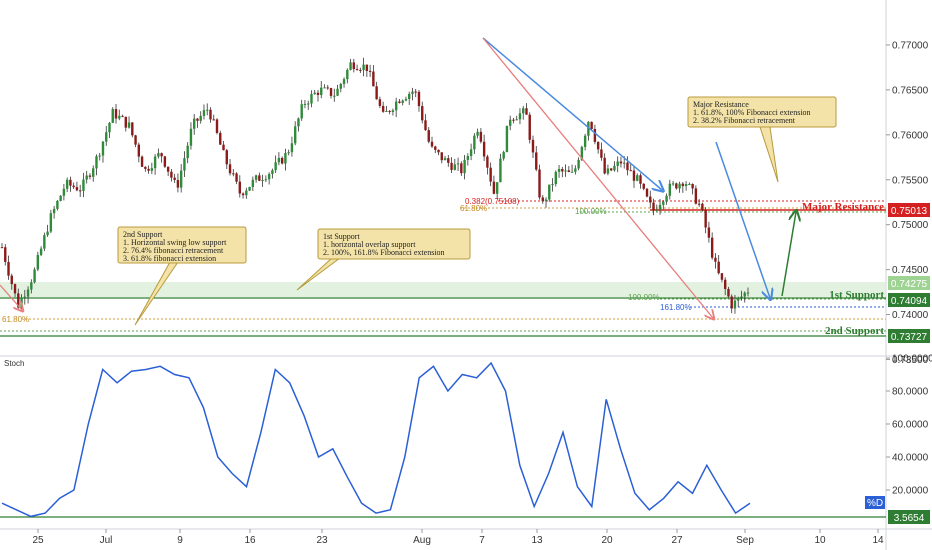 This screenshot has height=550, width=932. Describe the element at coordinates (910, 45) in the screenshot. I see `price-tick-label: 0.77000` at that location.